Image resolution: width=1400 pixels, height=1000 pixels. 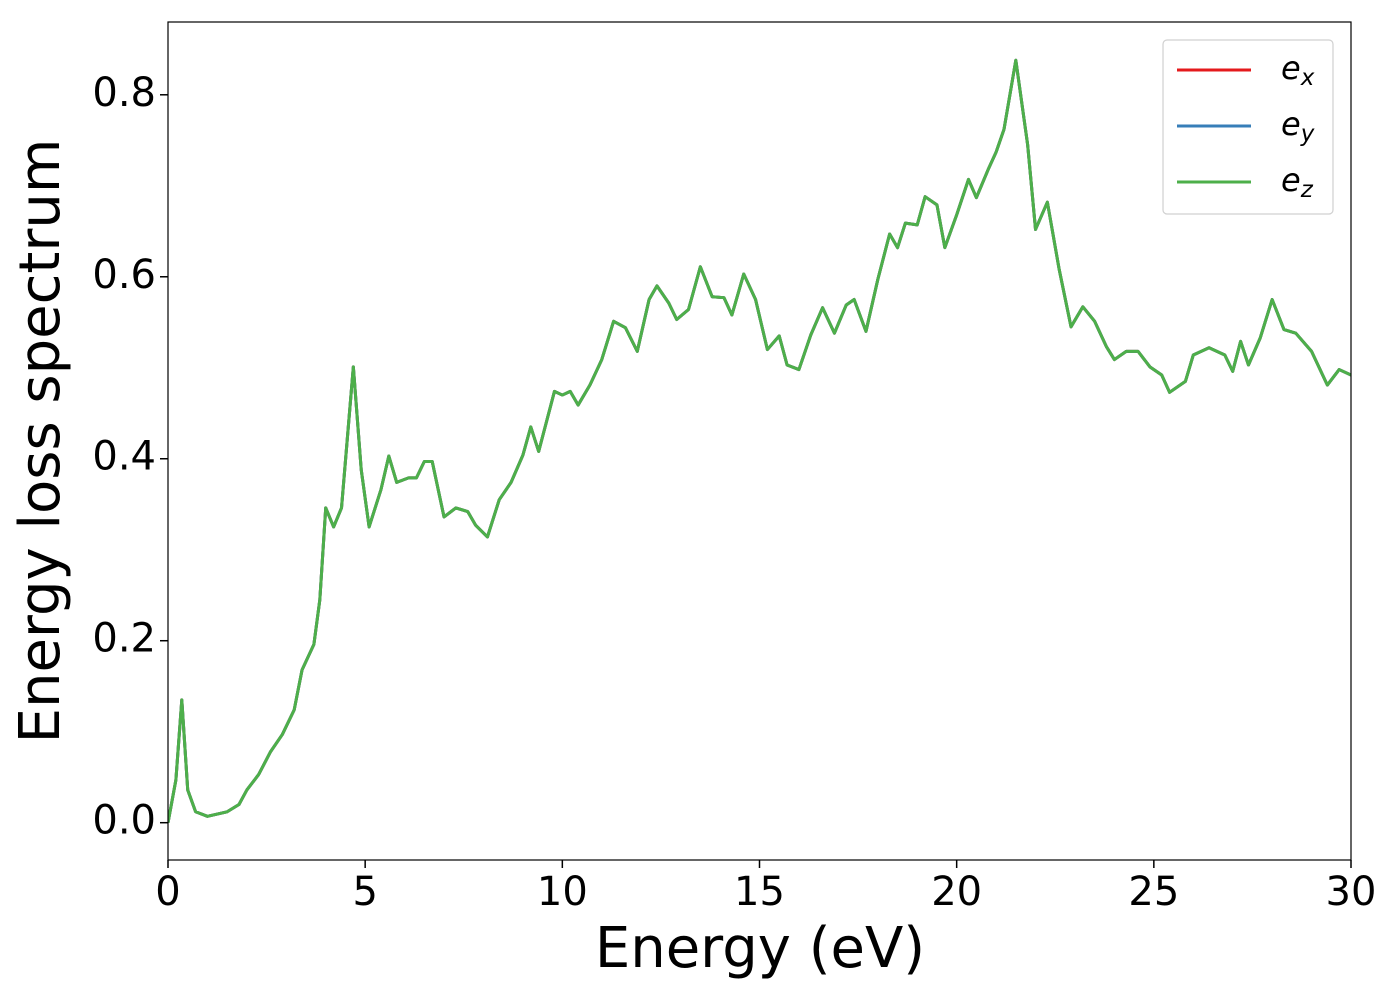 I want to click on y-axis-label: Energy loss spectrum, so click(x=40, y=441).